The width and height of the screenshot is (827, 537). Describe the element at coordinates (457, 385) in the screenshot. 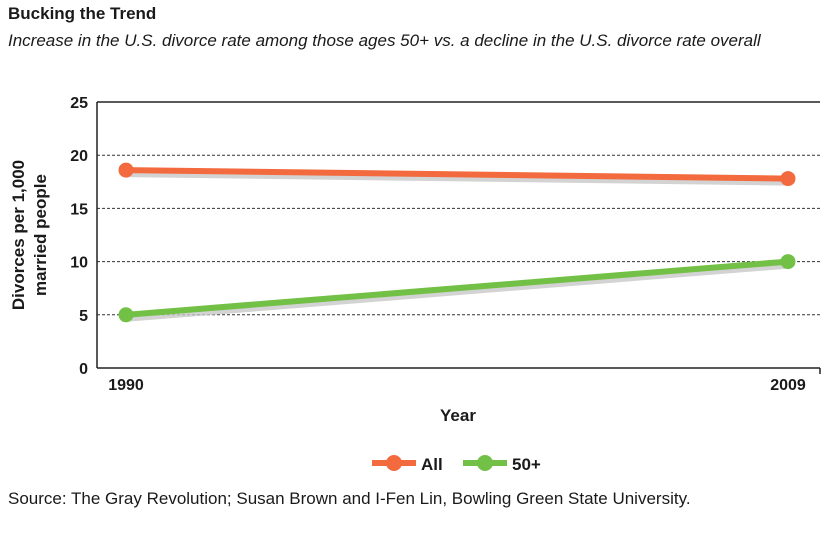

I see `x-tick-labels: 1990 2009` at that location.